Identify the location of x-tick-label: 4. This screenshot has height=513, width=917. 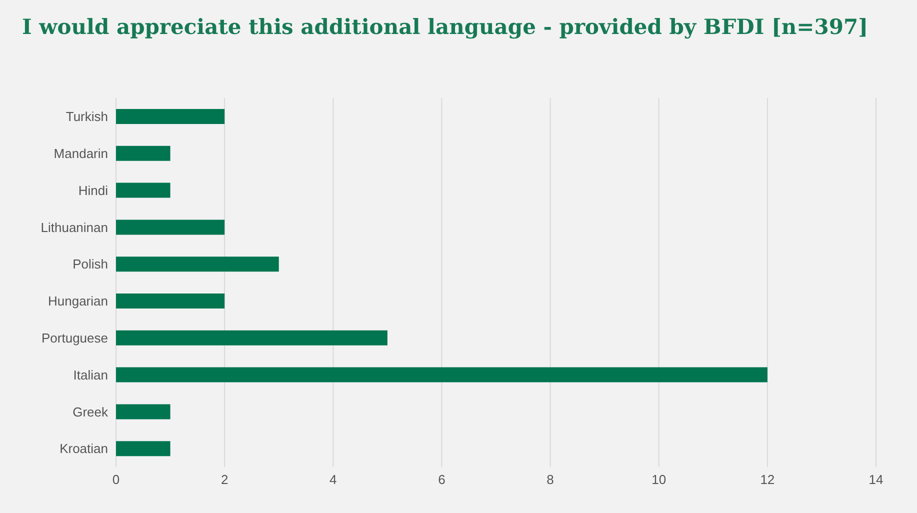
(333, 480).